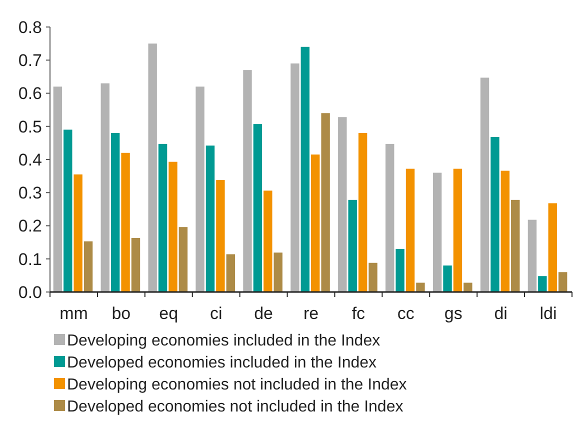  I want to click on x-tick-label: mm, so click(74, 313).